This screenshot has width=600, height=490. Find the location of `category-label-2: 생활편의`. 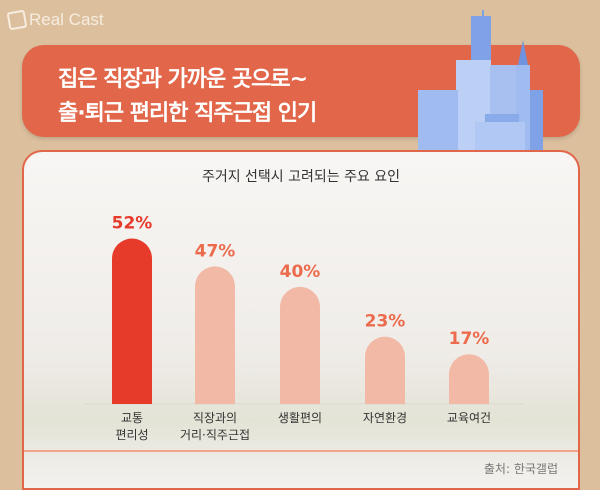

category-label-2: 생활편의 is located at coordinates (300, 418).